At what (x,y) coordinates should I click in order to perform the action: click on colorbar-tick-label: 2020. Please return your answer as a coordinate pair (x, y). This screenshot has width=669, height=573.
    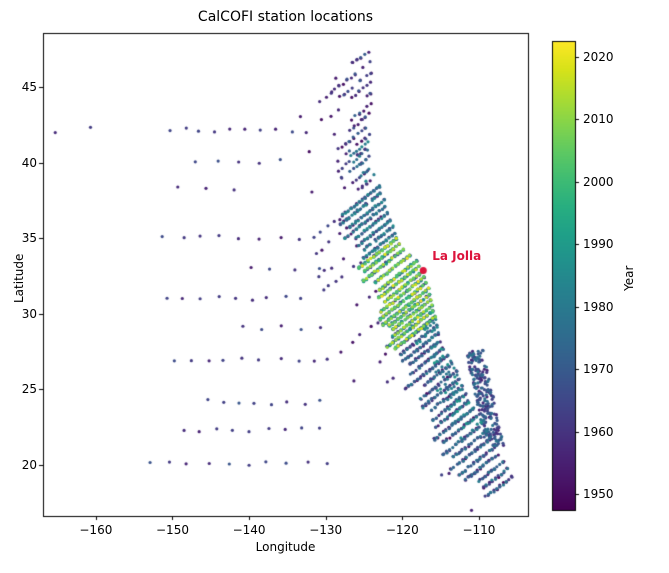
    Looking at the image, I should click on (598, 56).